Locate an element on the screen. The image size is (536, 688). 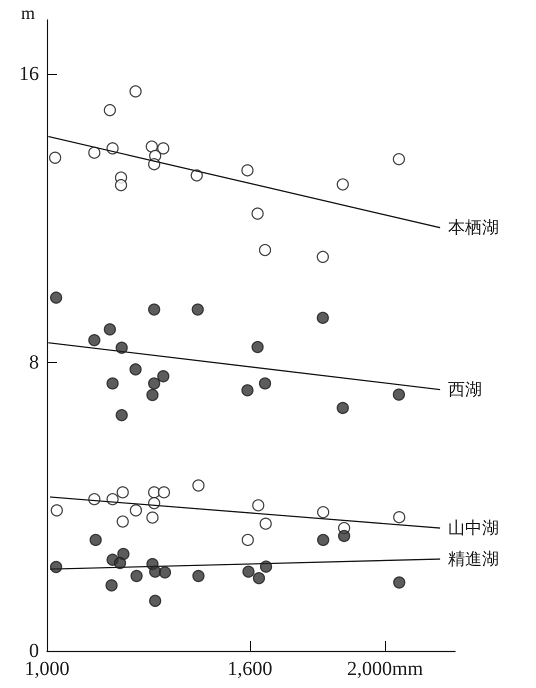
series-label: 山中湖 is located at coordinates (474, 528).